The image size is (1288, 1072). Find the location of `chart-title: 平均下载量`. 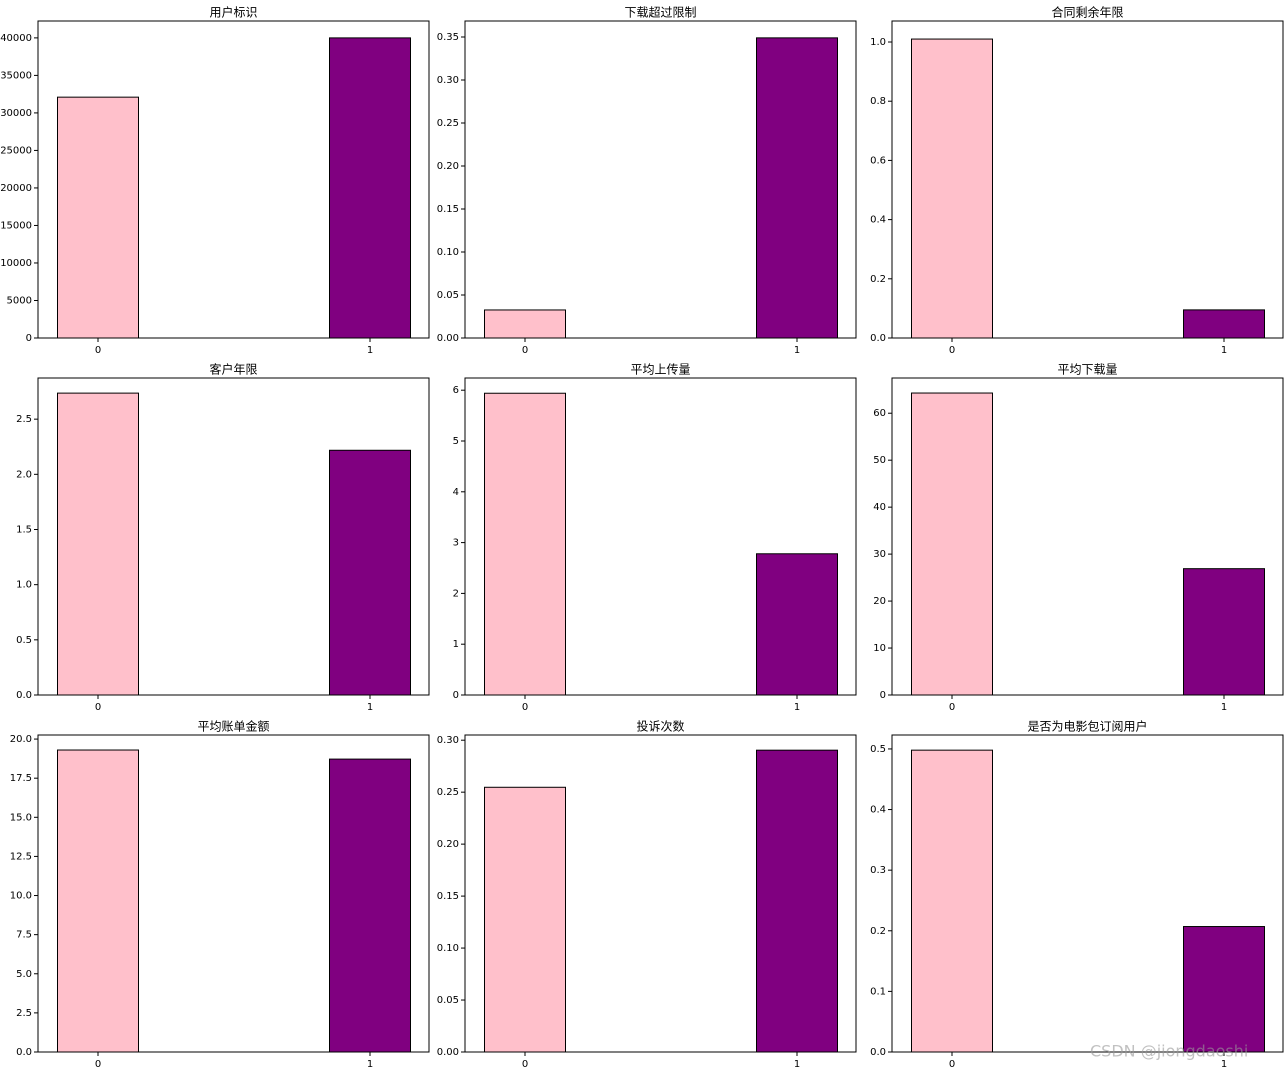

chart-title: 平均下载量 is located at coordinates (1087, 370).